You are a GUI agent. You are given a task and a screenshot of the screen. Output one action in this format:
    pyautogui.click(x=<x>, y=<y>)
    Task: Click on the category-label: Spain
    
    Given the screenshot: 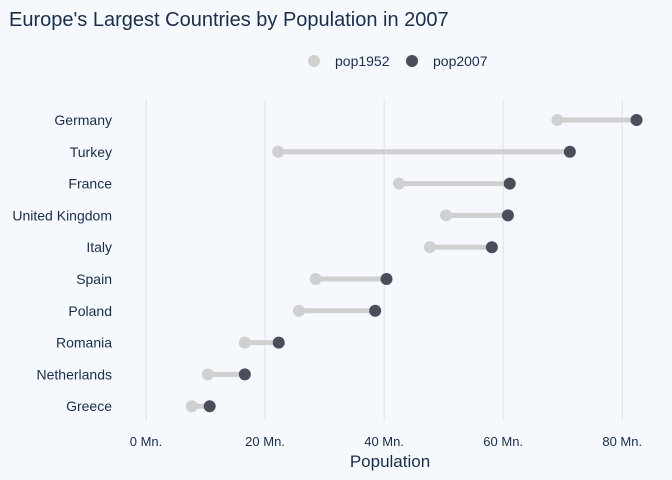 What is the action you would take?
    pyautogui.click(x=94, y=279)
    